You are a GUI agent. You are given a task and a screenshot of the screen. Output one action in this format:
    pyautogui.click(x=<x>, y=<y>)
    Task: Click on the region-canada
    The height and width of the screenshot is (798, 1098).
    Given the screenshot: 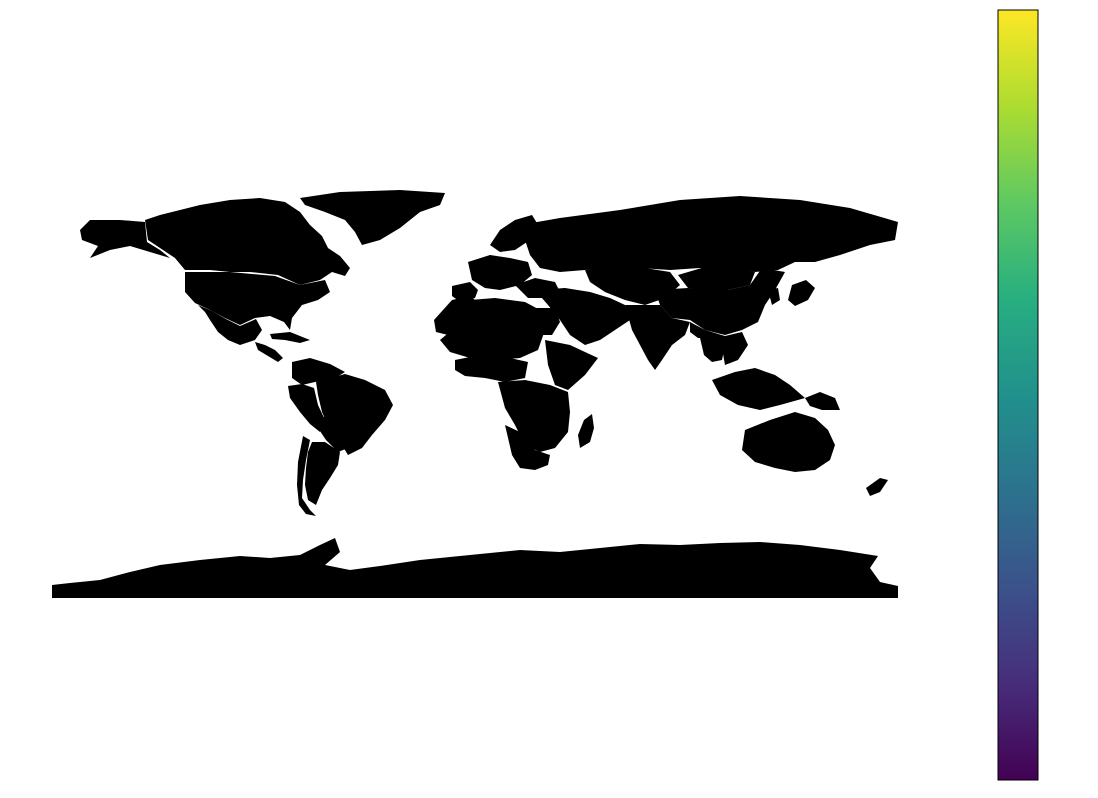 What is the action you would take?
    pyautogui.click(x=247, y=241)
    